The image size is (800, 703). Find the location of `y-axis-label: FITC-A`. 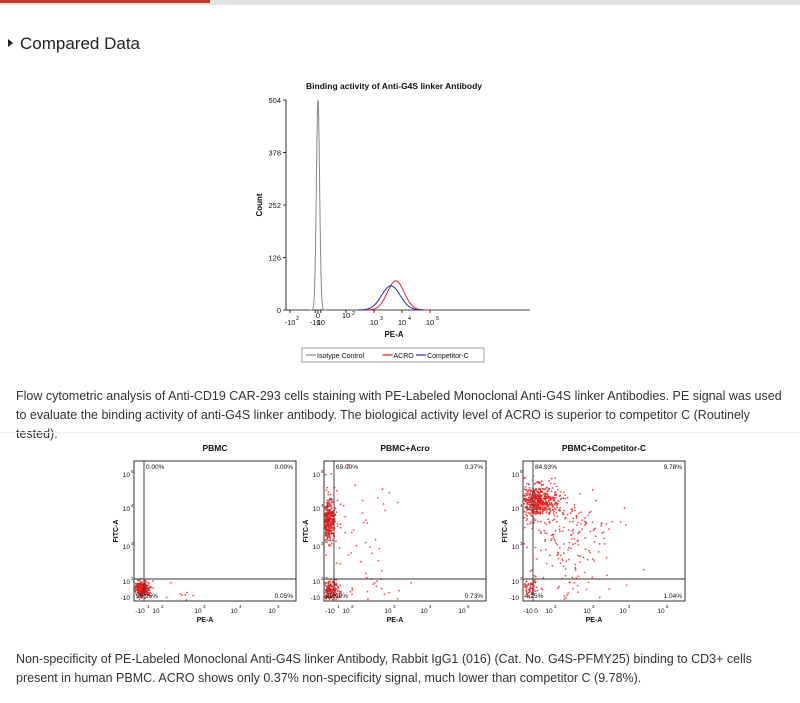

y-axis-label: FITC-A is located at coordinates (116, 531).